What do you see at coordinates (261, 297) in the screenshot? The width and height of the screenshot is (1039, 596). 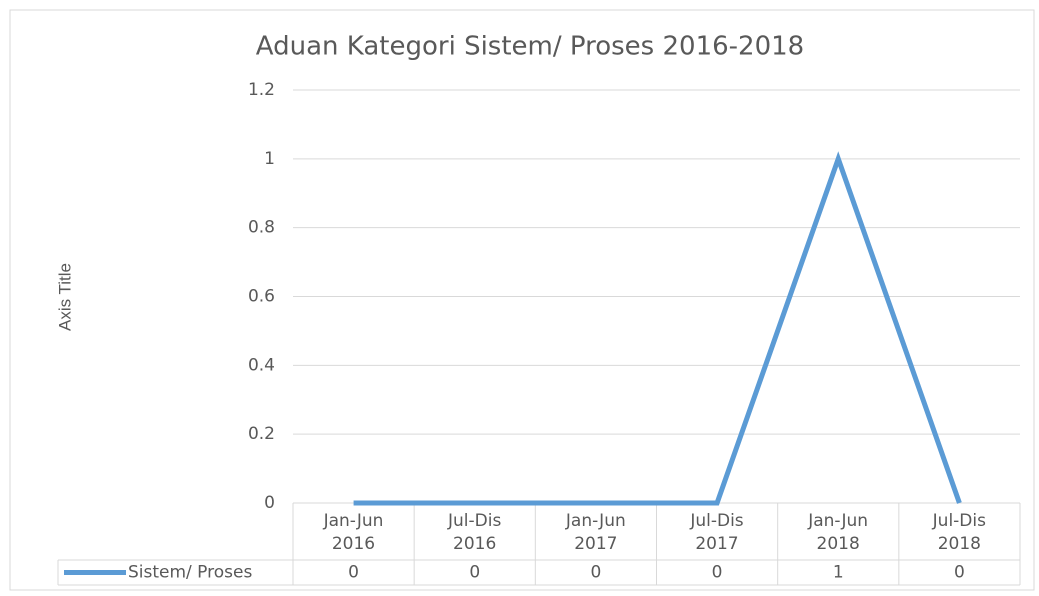 I see `y-tick-label: 0.6` at bounding box center [261, 297].